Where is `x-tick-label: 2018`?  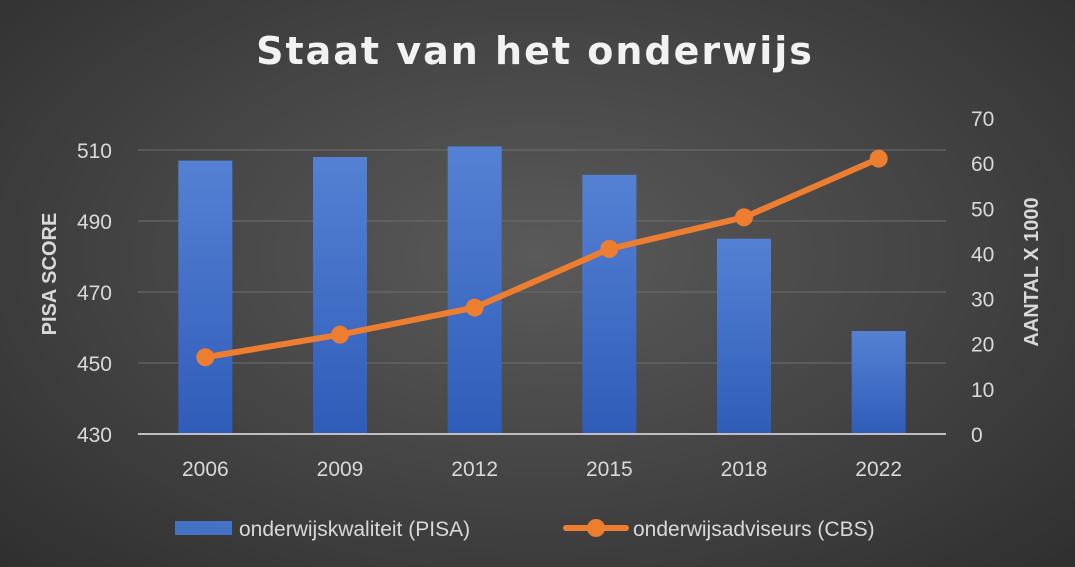 x-tick-label: 2018 is located at coordinates (744, 469).